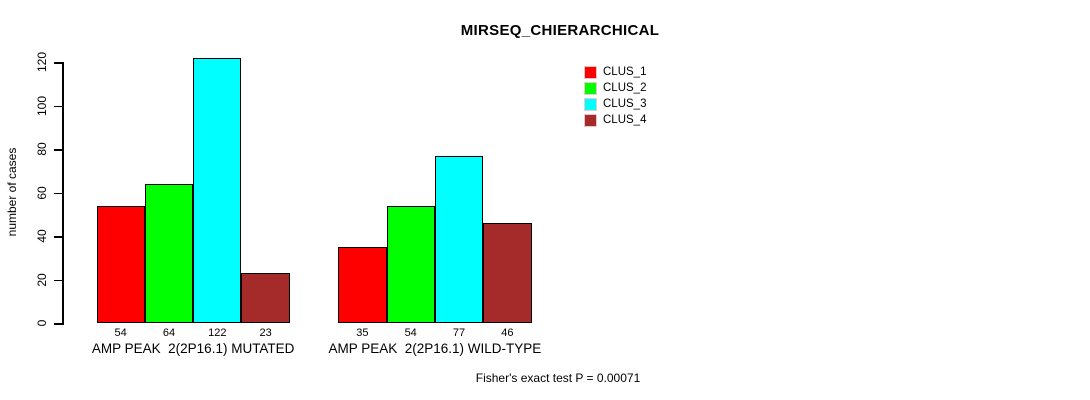 The height and width of the screenshot is (400, 1090). What do you see at coordinates (362, 333) in the screenshot?
I see `bar-value-label: 35` at bounding box center [362, 333].